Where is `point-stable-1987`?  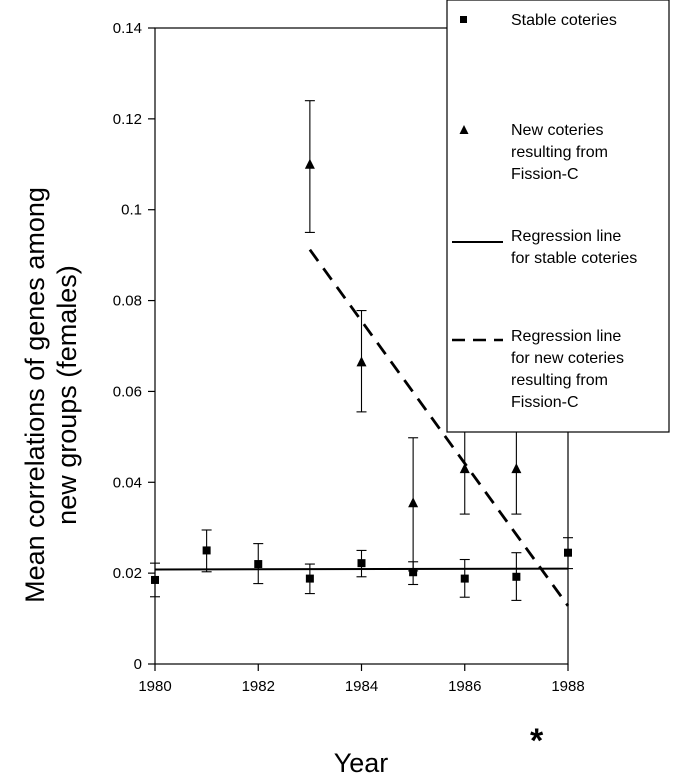
point-stable-1987 is located at coordinates (516, 576).